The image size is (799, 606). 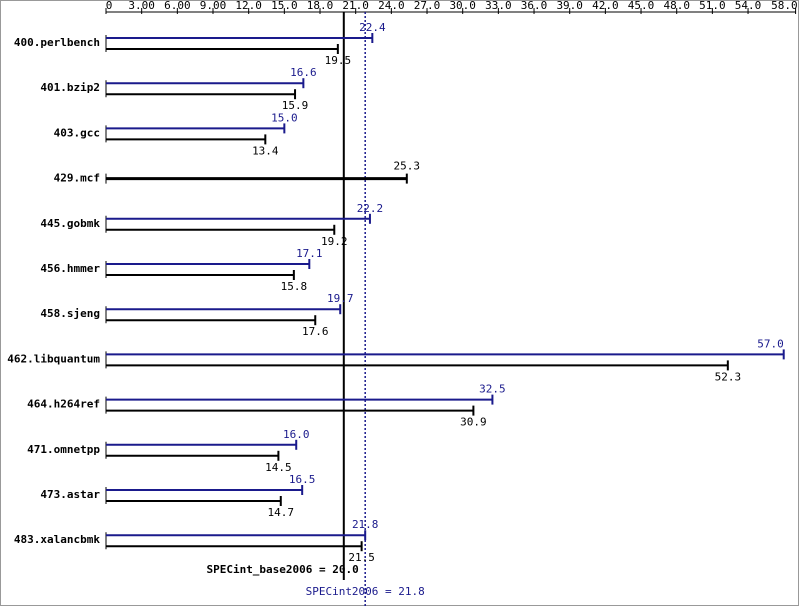 What do you see at coordinates (213, 6) in the screenshot?
I see `x-tick-label: 9.00` at bounding box center [213, 6].